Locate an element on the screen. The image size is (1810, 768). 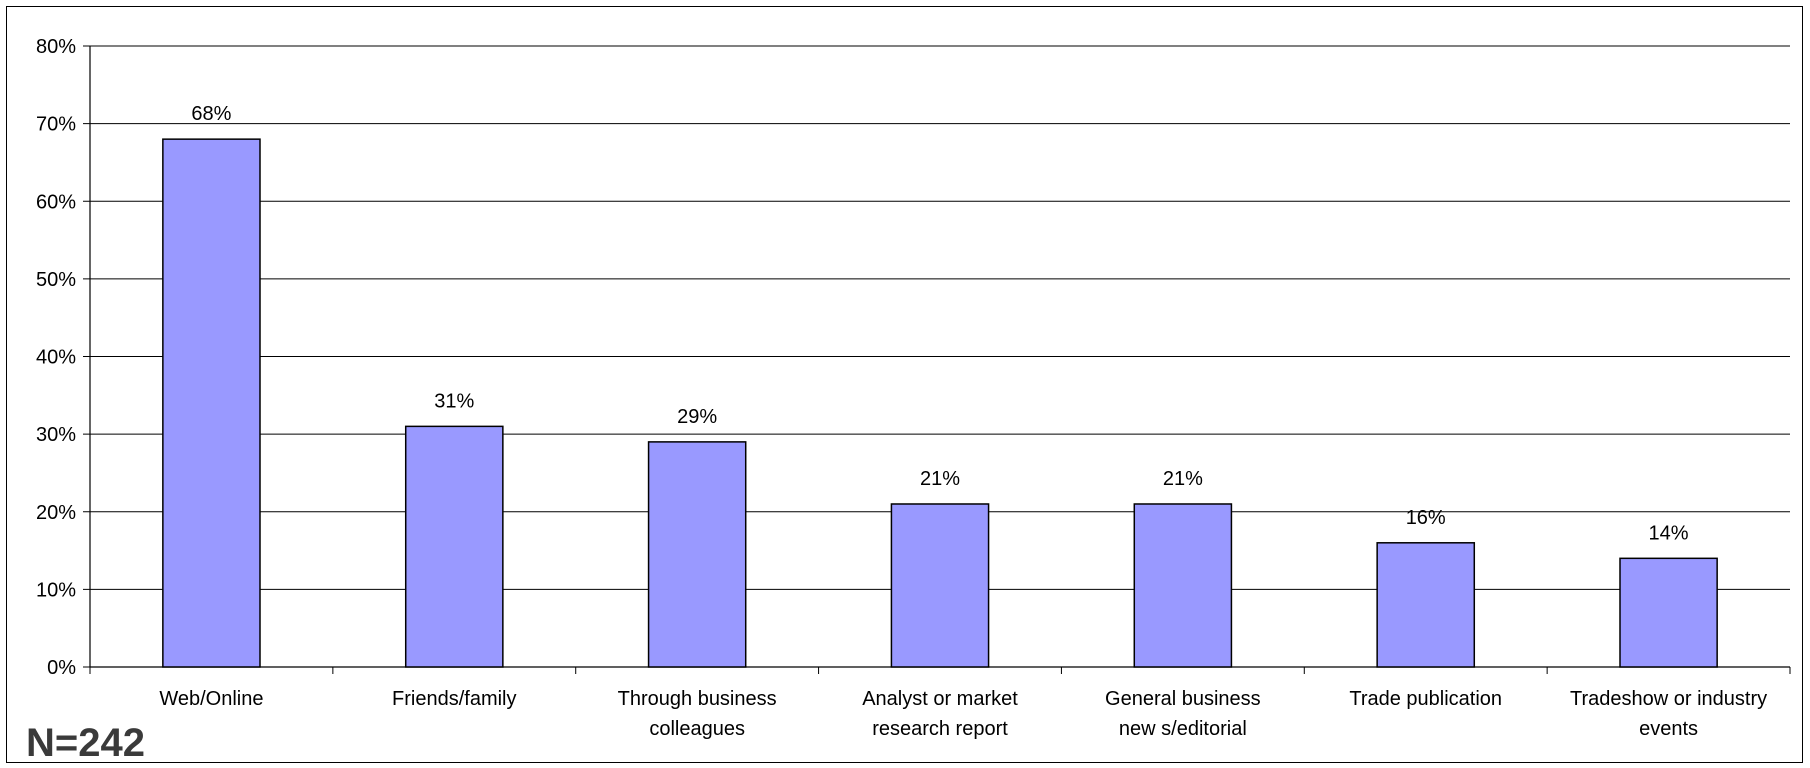
x-category-label: Through business is located at coordinates (697, 699).